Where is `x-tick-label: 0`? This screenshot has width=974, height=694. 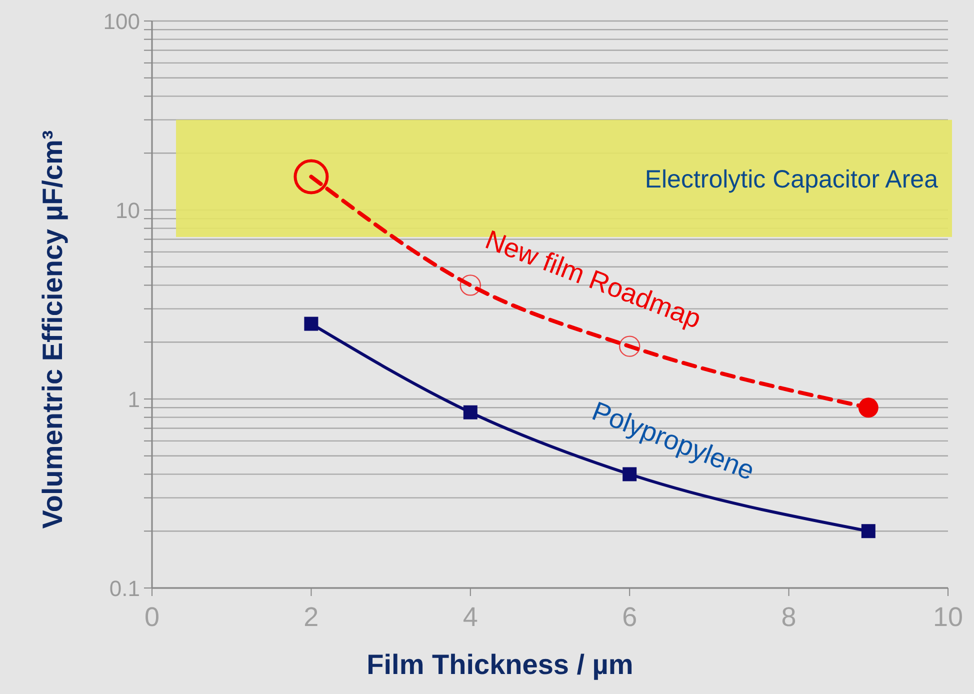
x-tick-label: 0 is located at coordinates (152, 617).